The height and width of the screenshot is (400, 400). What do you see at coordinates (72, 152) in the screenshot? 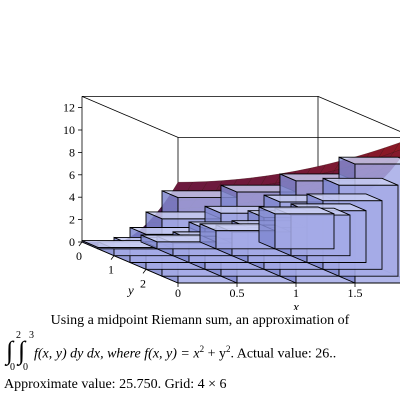
I see `z-tick-label: 8` at bounding box center [72, 152].